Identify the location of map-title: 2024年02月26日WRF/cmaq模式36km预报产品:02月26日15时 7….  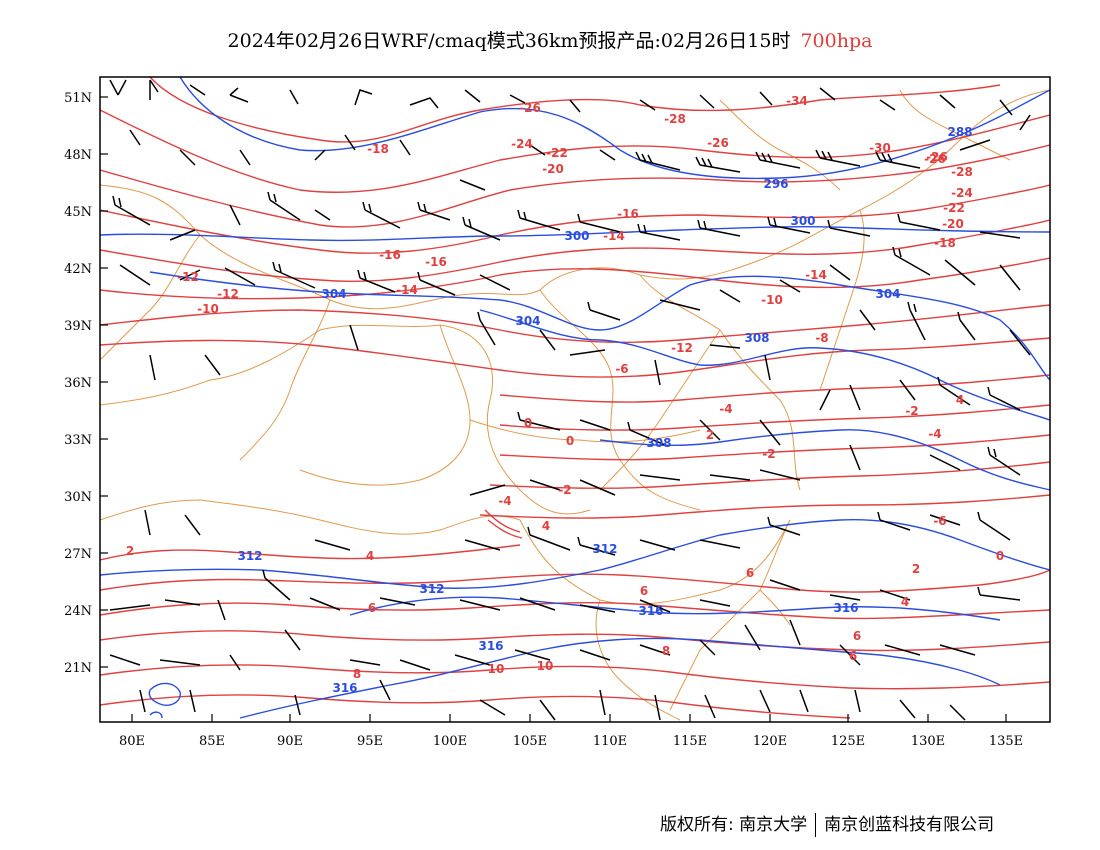
(550, 39).